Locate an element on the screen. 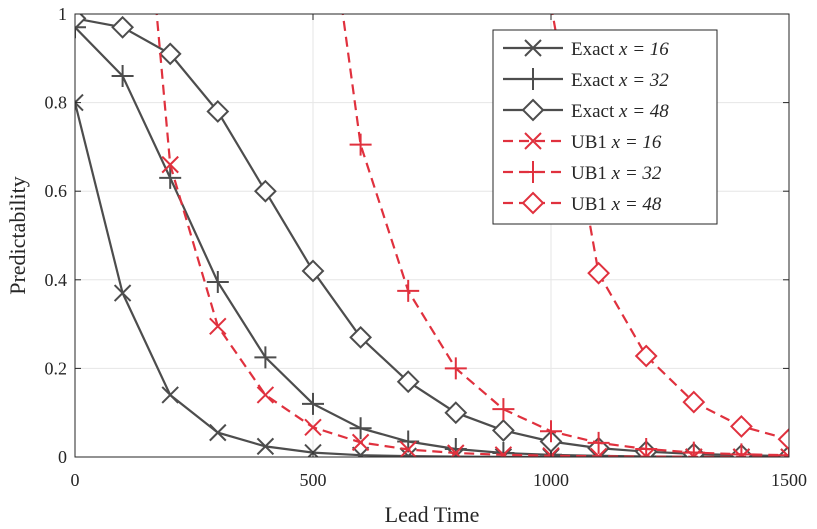  legend-label: UB1 x = 48 is located at coordinates (616, 204).